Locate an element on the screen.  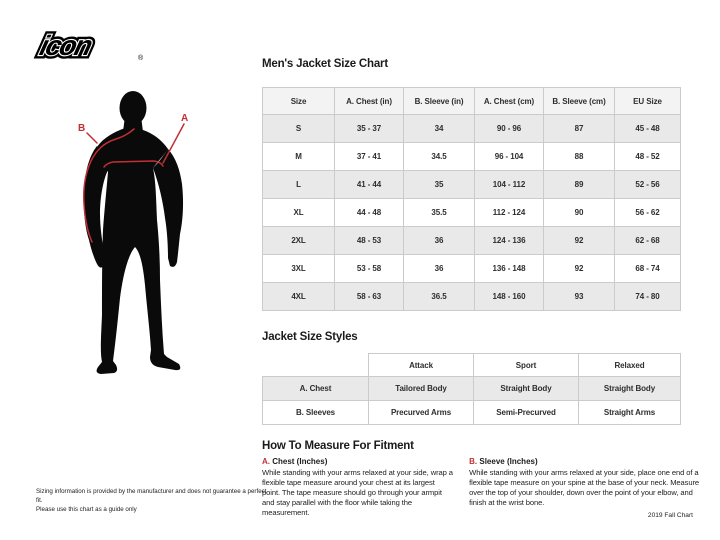
table-cell: 52 - 56 is located at coordinates (647, 184).